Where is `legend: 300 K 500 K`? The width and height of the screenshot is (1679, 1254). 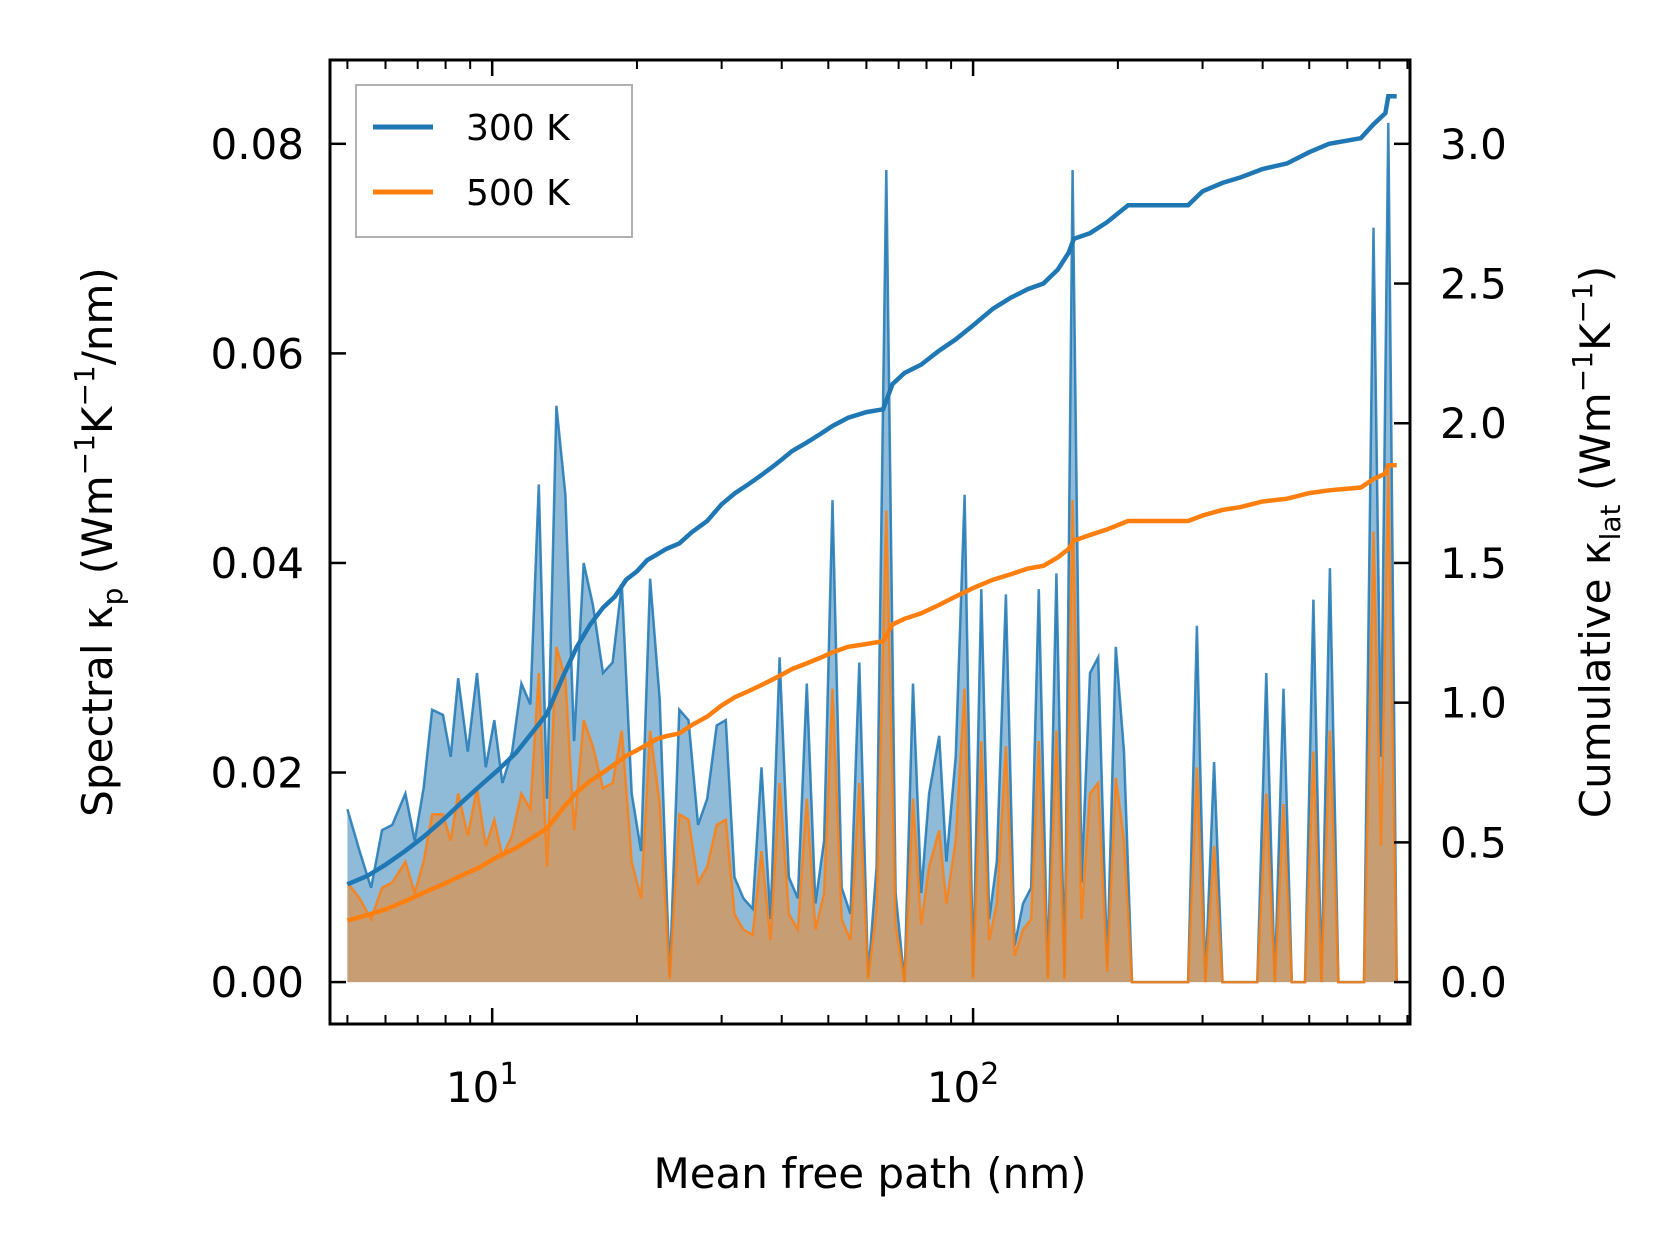 legend: 300 K 500 K is located at coordinates (494, 161).